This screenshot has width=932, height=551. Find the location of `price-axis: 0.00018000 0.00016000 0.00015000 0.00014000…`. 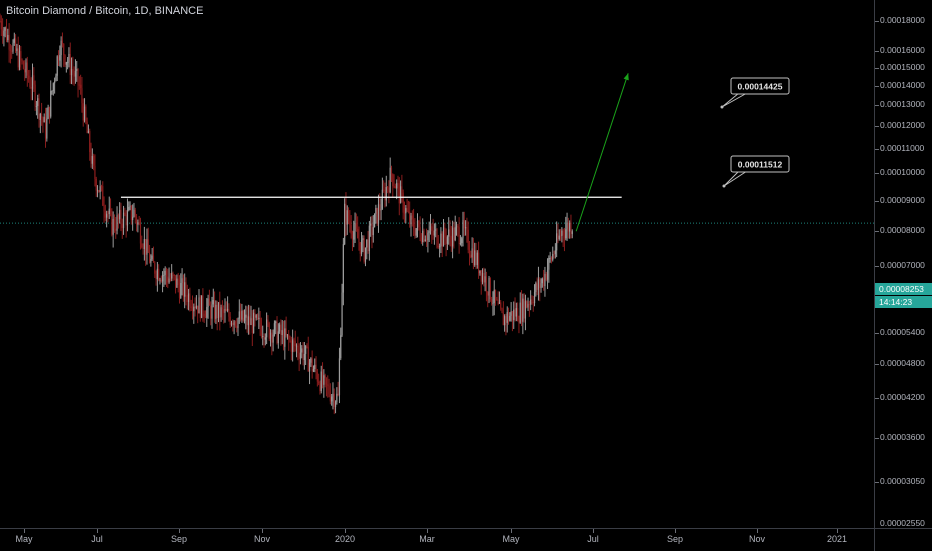

price-axis: 0.00018000 0.00016000 0.00015000 0.00014000… is located at coordinates (903, 264).